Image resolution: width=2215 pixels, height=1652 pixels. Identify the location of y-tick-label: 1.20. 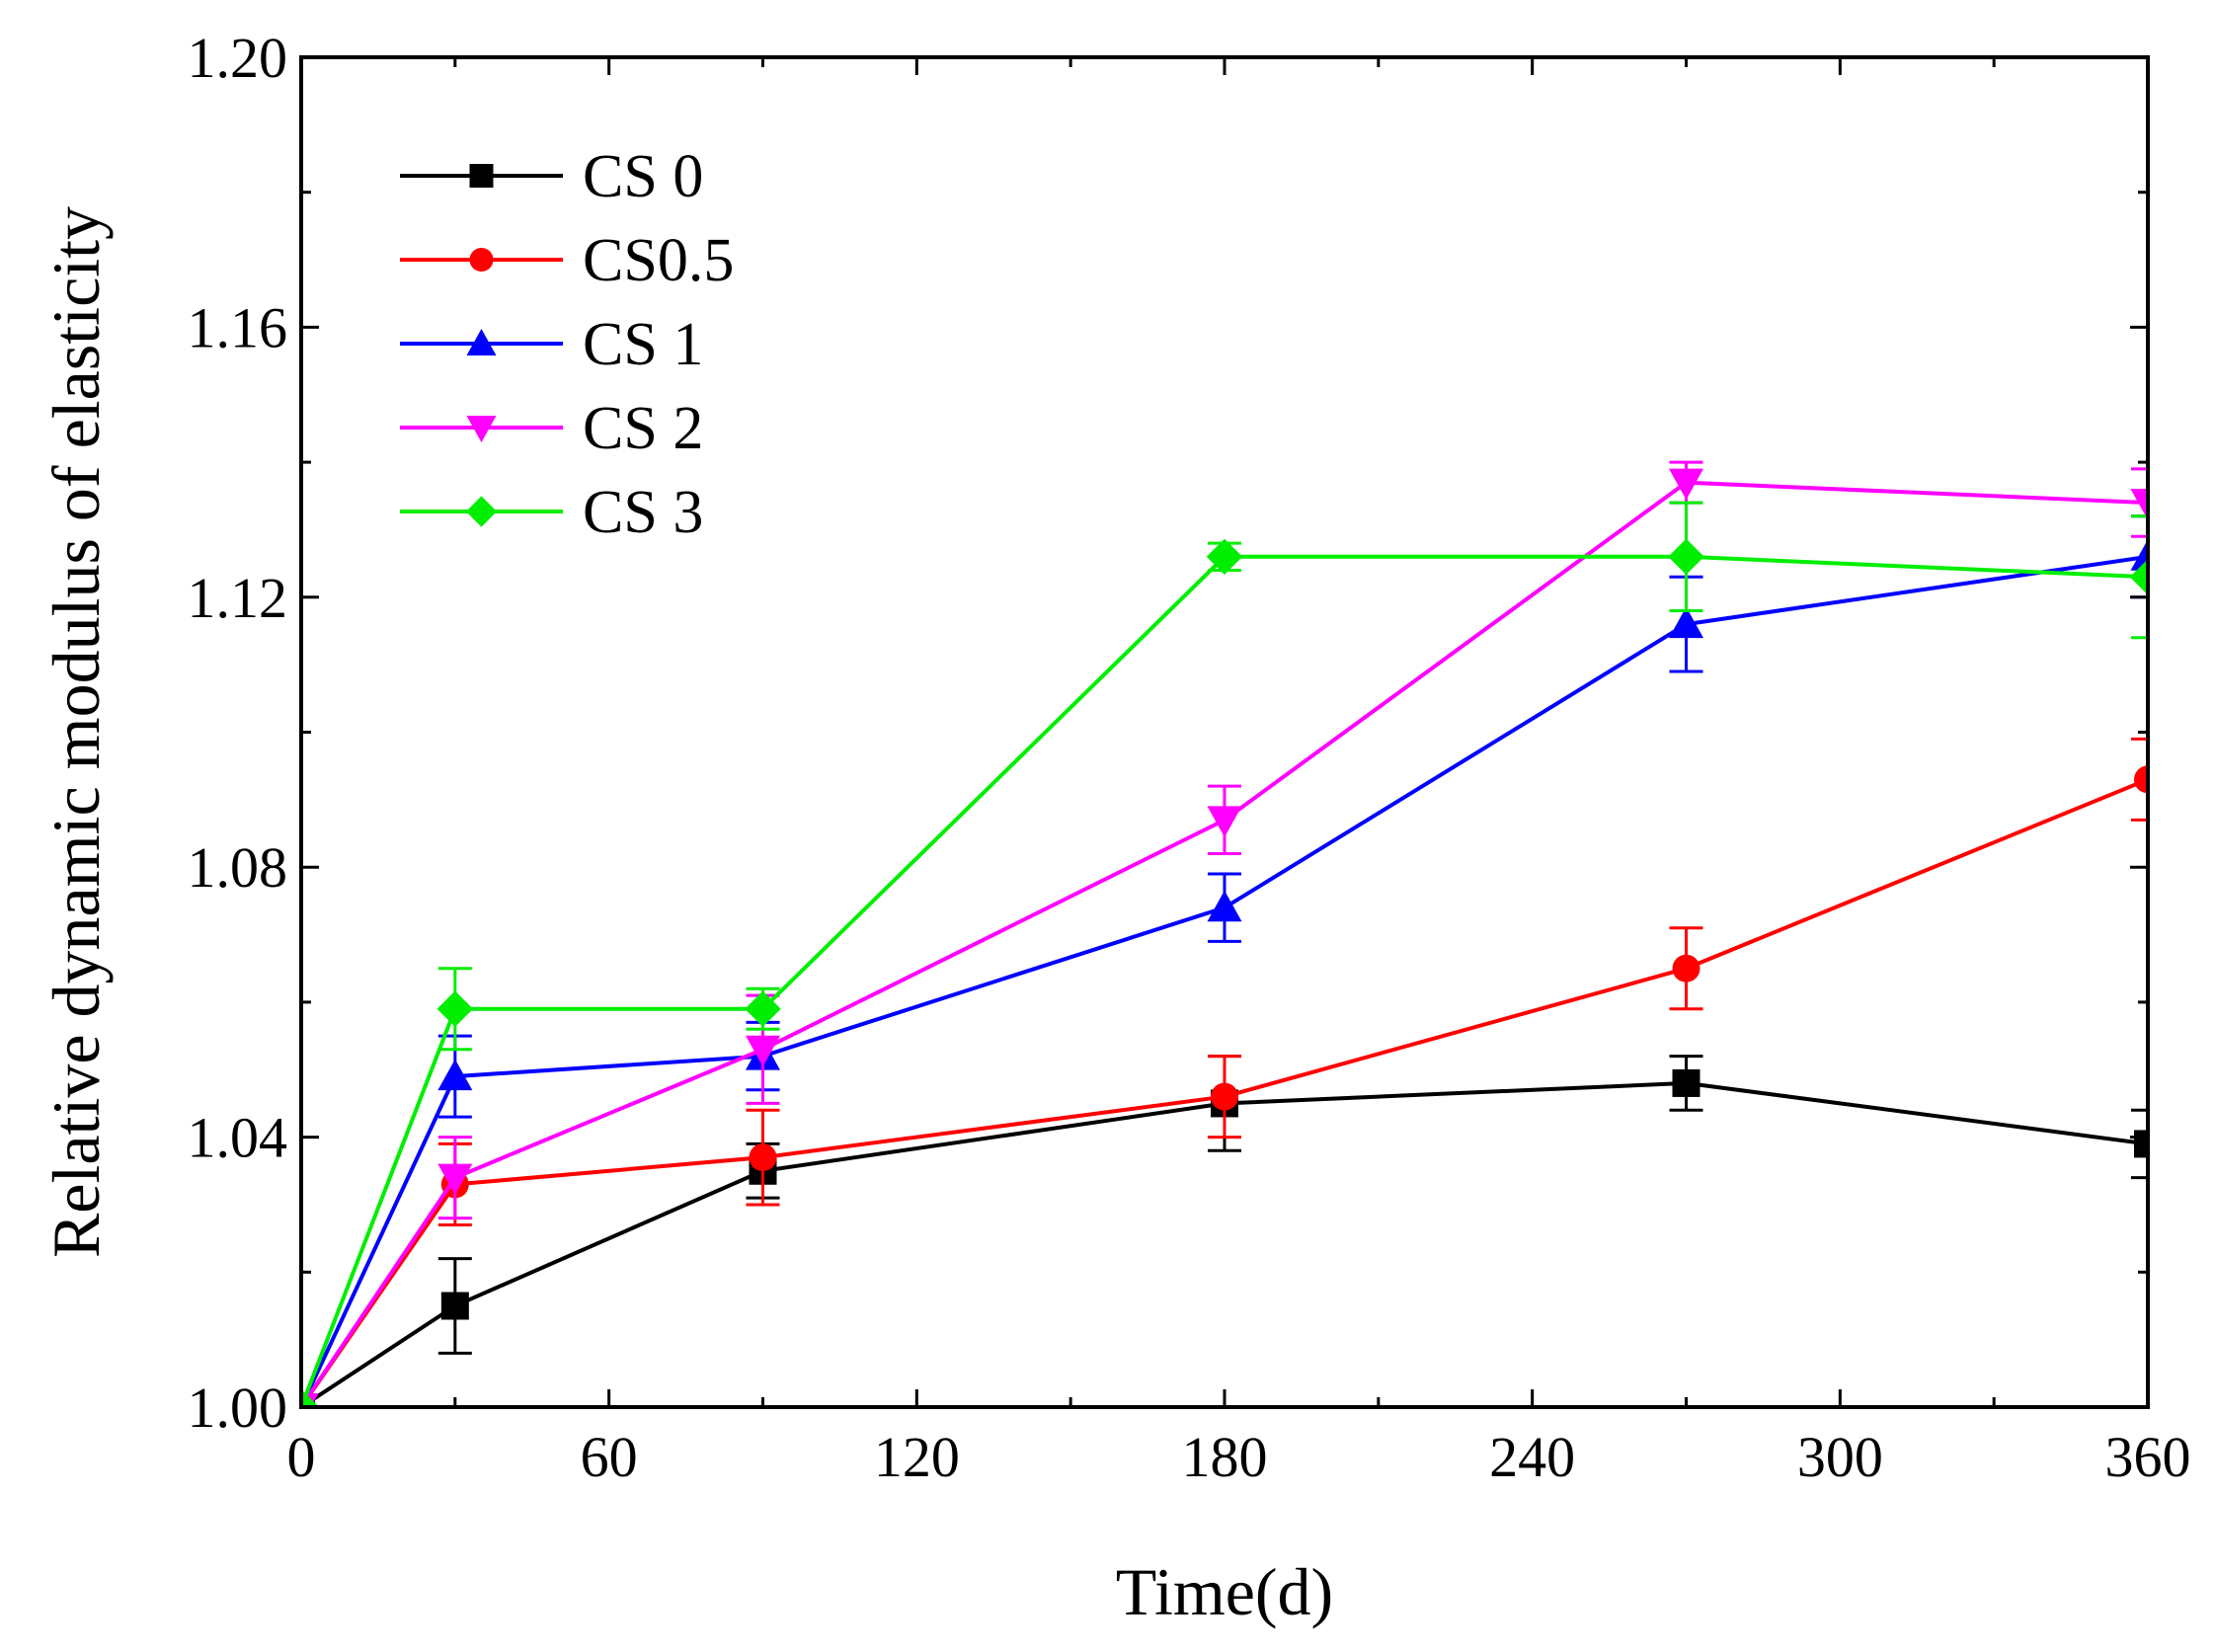
(238, 58).